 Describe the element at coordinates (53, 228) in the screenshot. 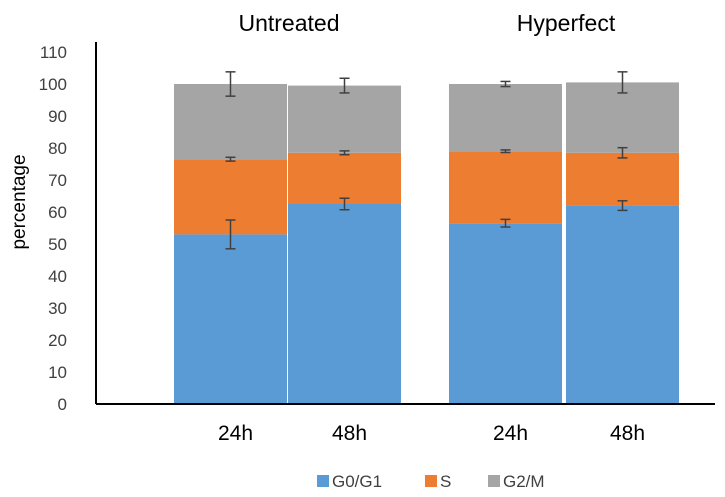

I see `y-axis-ticks: 0 10 20 30 40 50 60 70 80 90 100 110` at that location.